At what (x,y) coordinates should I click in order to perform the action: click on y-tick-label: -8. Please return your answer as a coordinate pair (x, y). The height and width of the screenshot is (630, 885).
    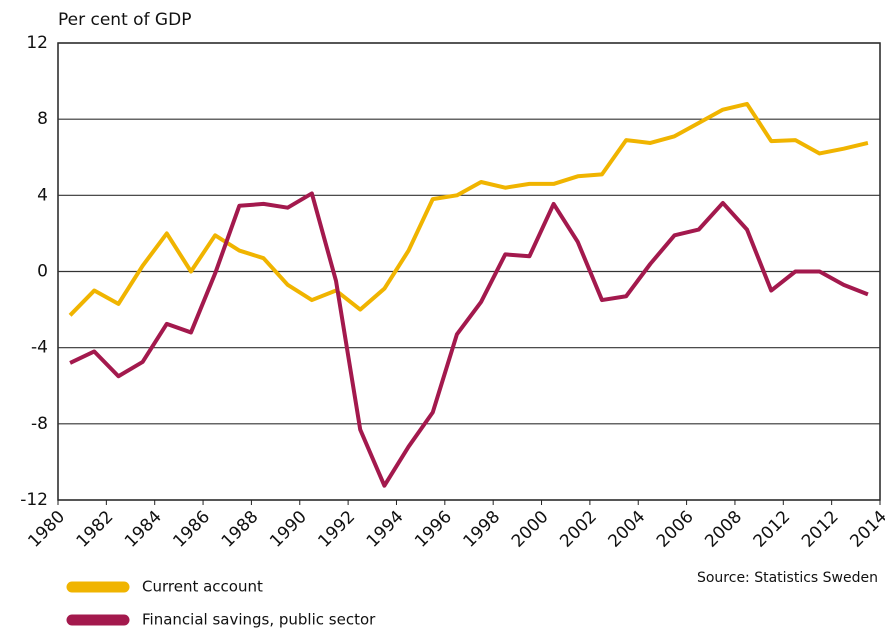
    Looking at the image, I should click on (39, 424).